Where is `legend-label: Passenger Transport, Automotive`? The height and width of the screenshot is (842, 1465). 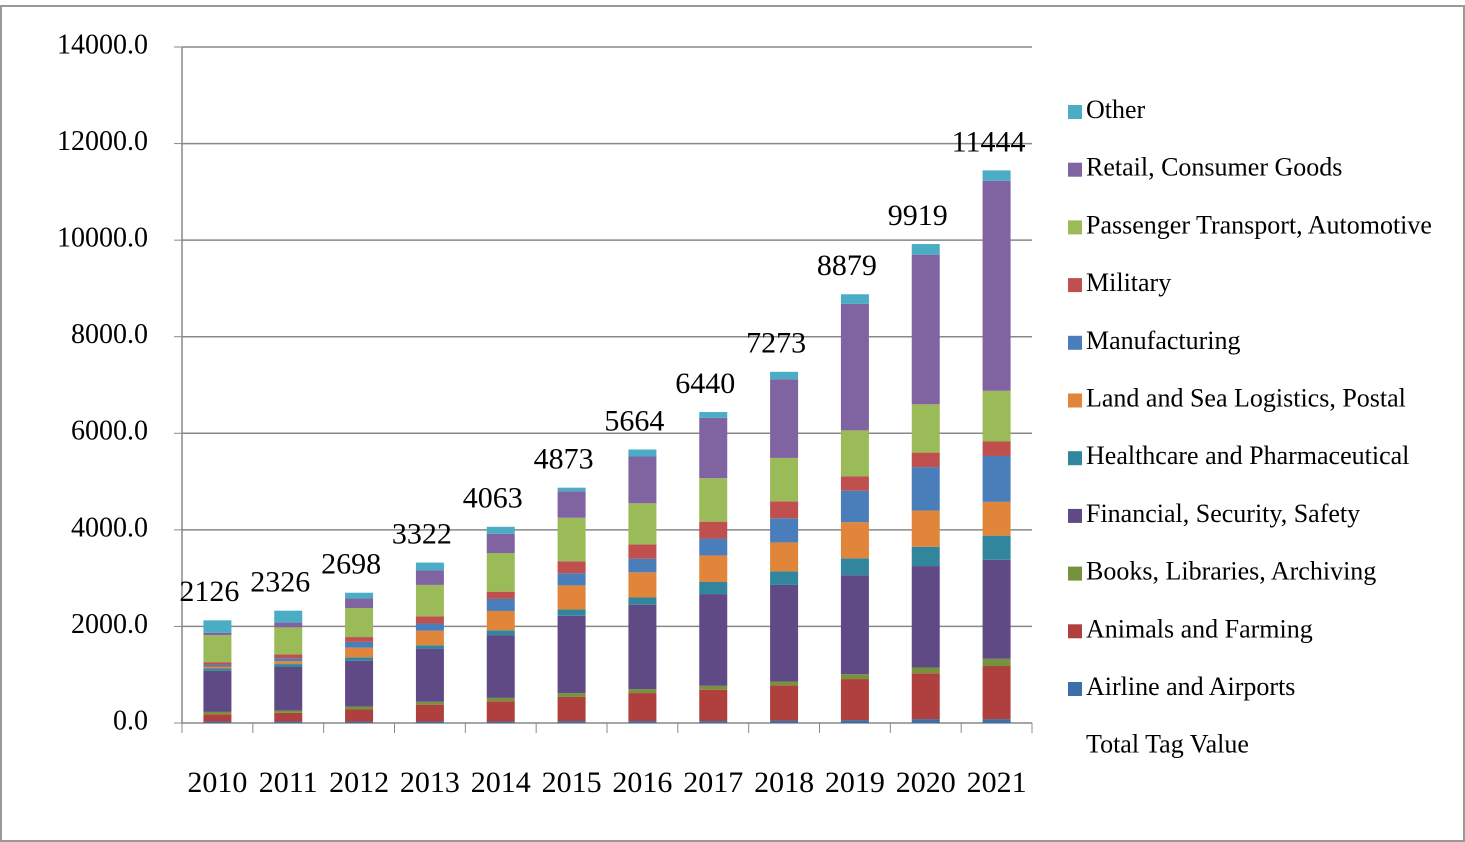 legend-label: Passenger Transport, Automotive is located at coordinates (1259, 224).